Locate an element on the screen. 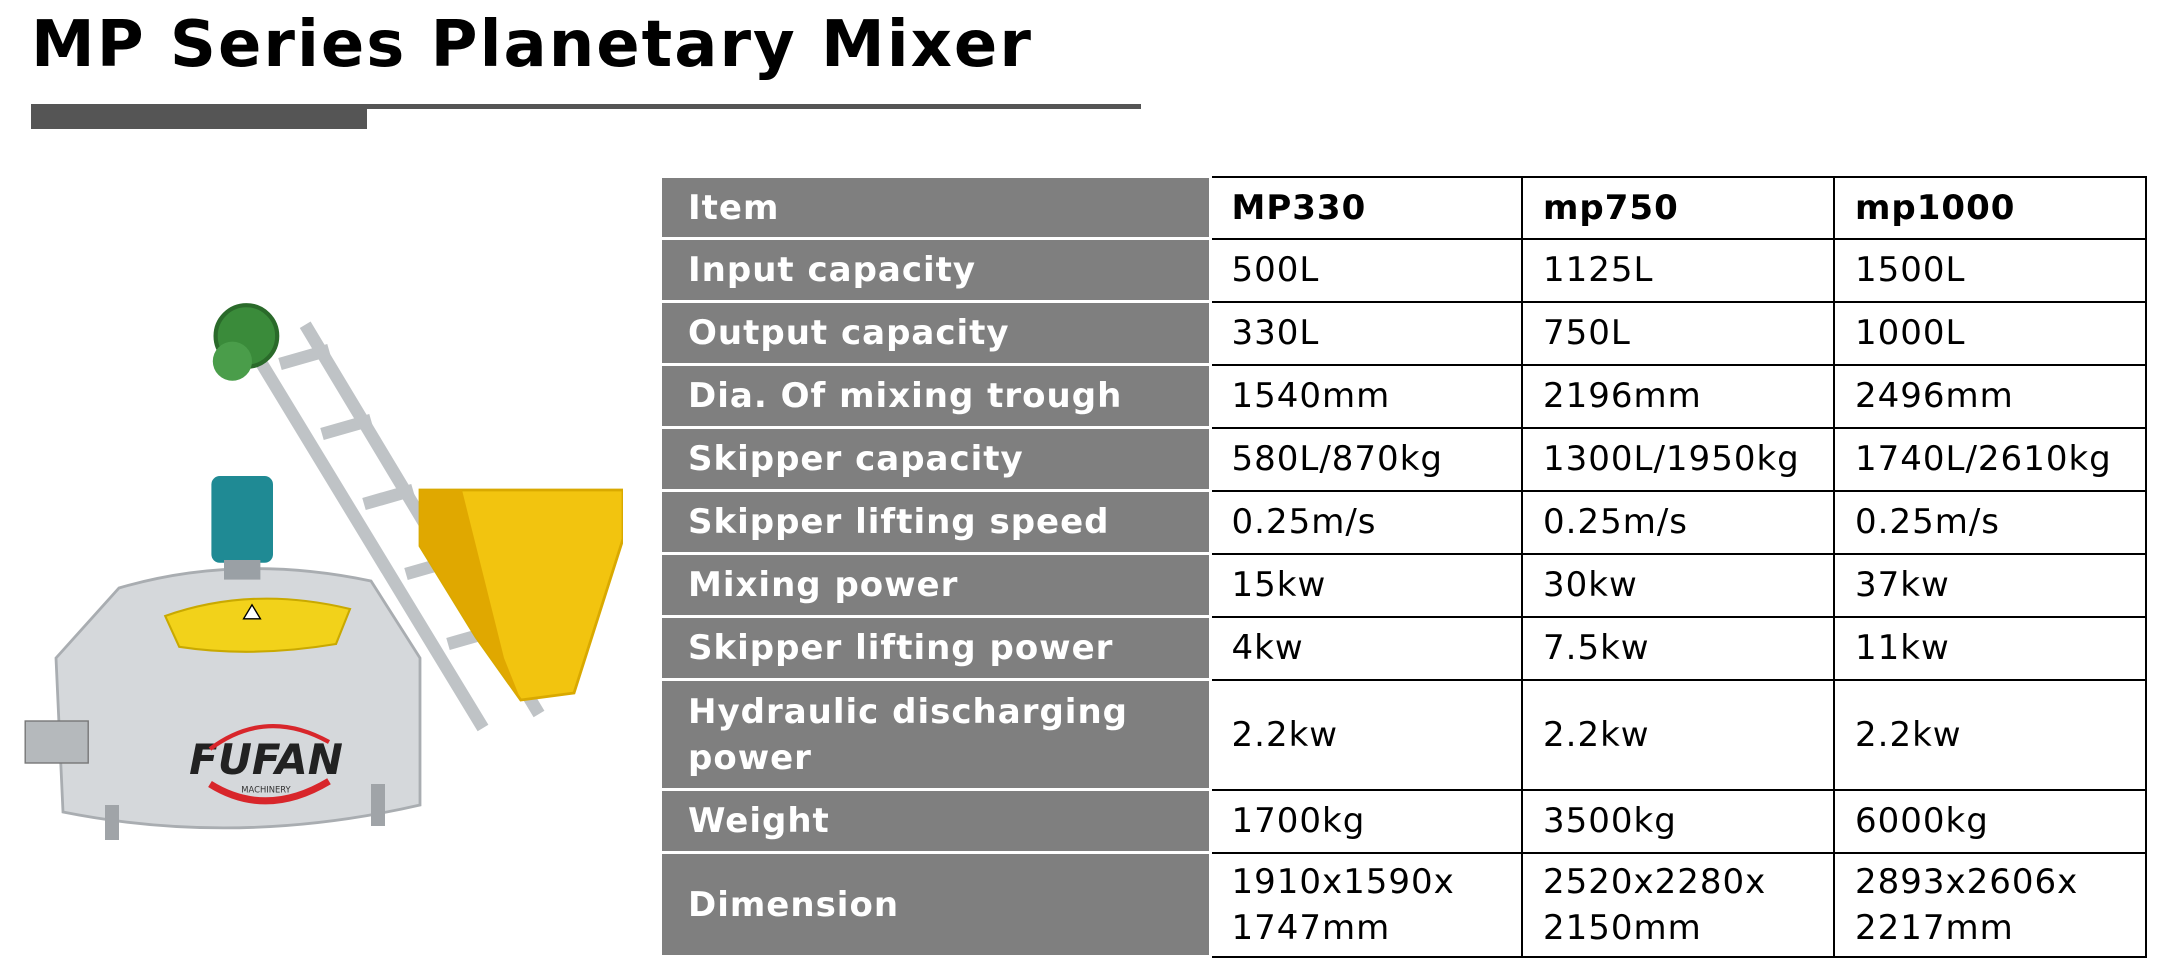  cell: 1910x1590x 1747mm is located at coordinates (1366, 904).